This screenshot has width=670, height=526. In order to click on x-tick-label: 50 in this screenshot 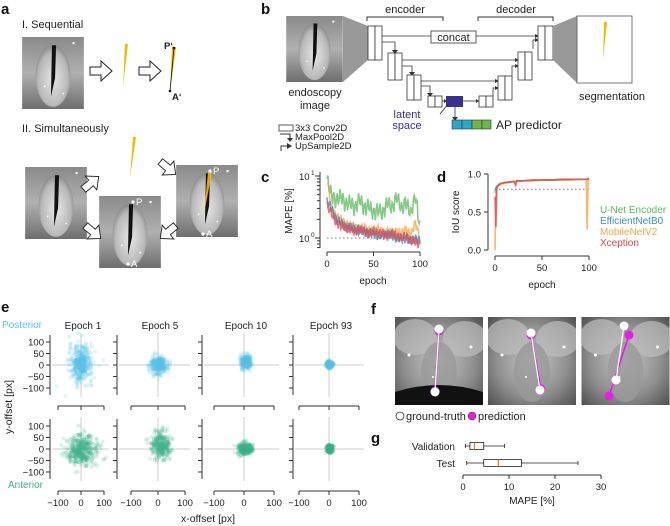, I will do `click(373, 264)`.